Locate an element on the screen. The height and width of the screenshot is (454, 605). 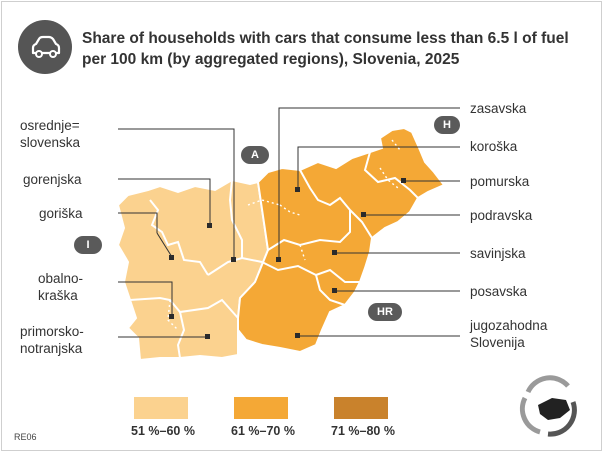
recycle-slovenia-icon is located at coordinates (548, 406).